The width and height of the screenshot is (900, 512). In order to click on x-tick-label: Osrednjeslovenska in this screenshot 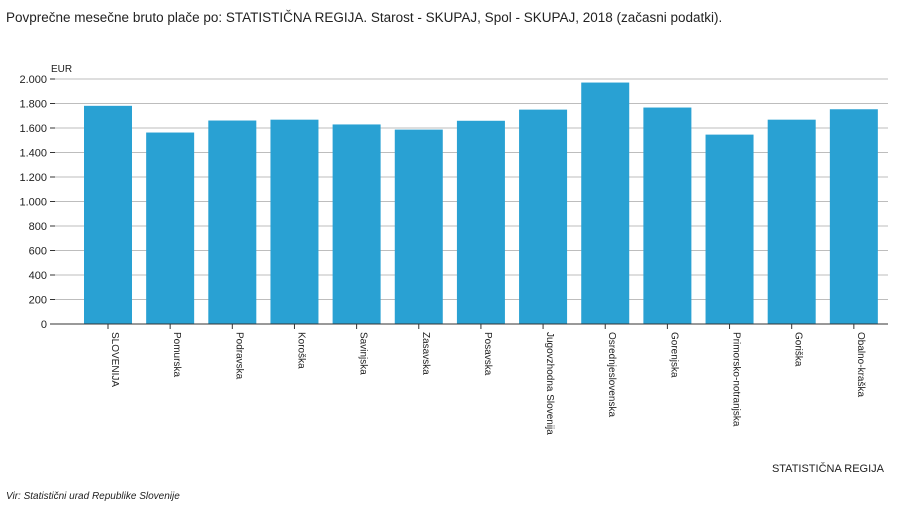, I will do `click(611, 374)`.